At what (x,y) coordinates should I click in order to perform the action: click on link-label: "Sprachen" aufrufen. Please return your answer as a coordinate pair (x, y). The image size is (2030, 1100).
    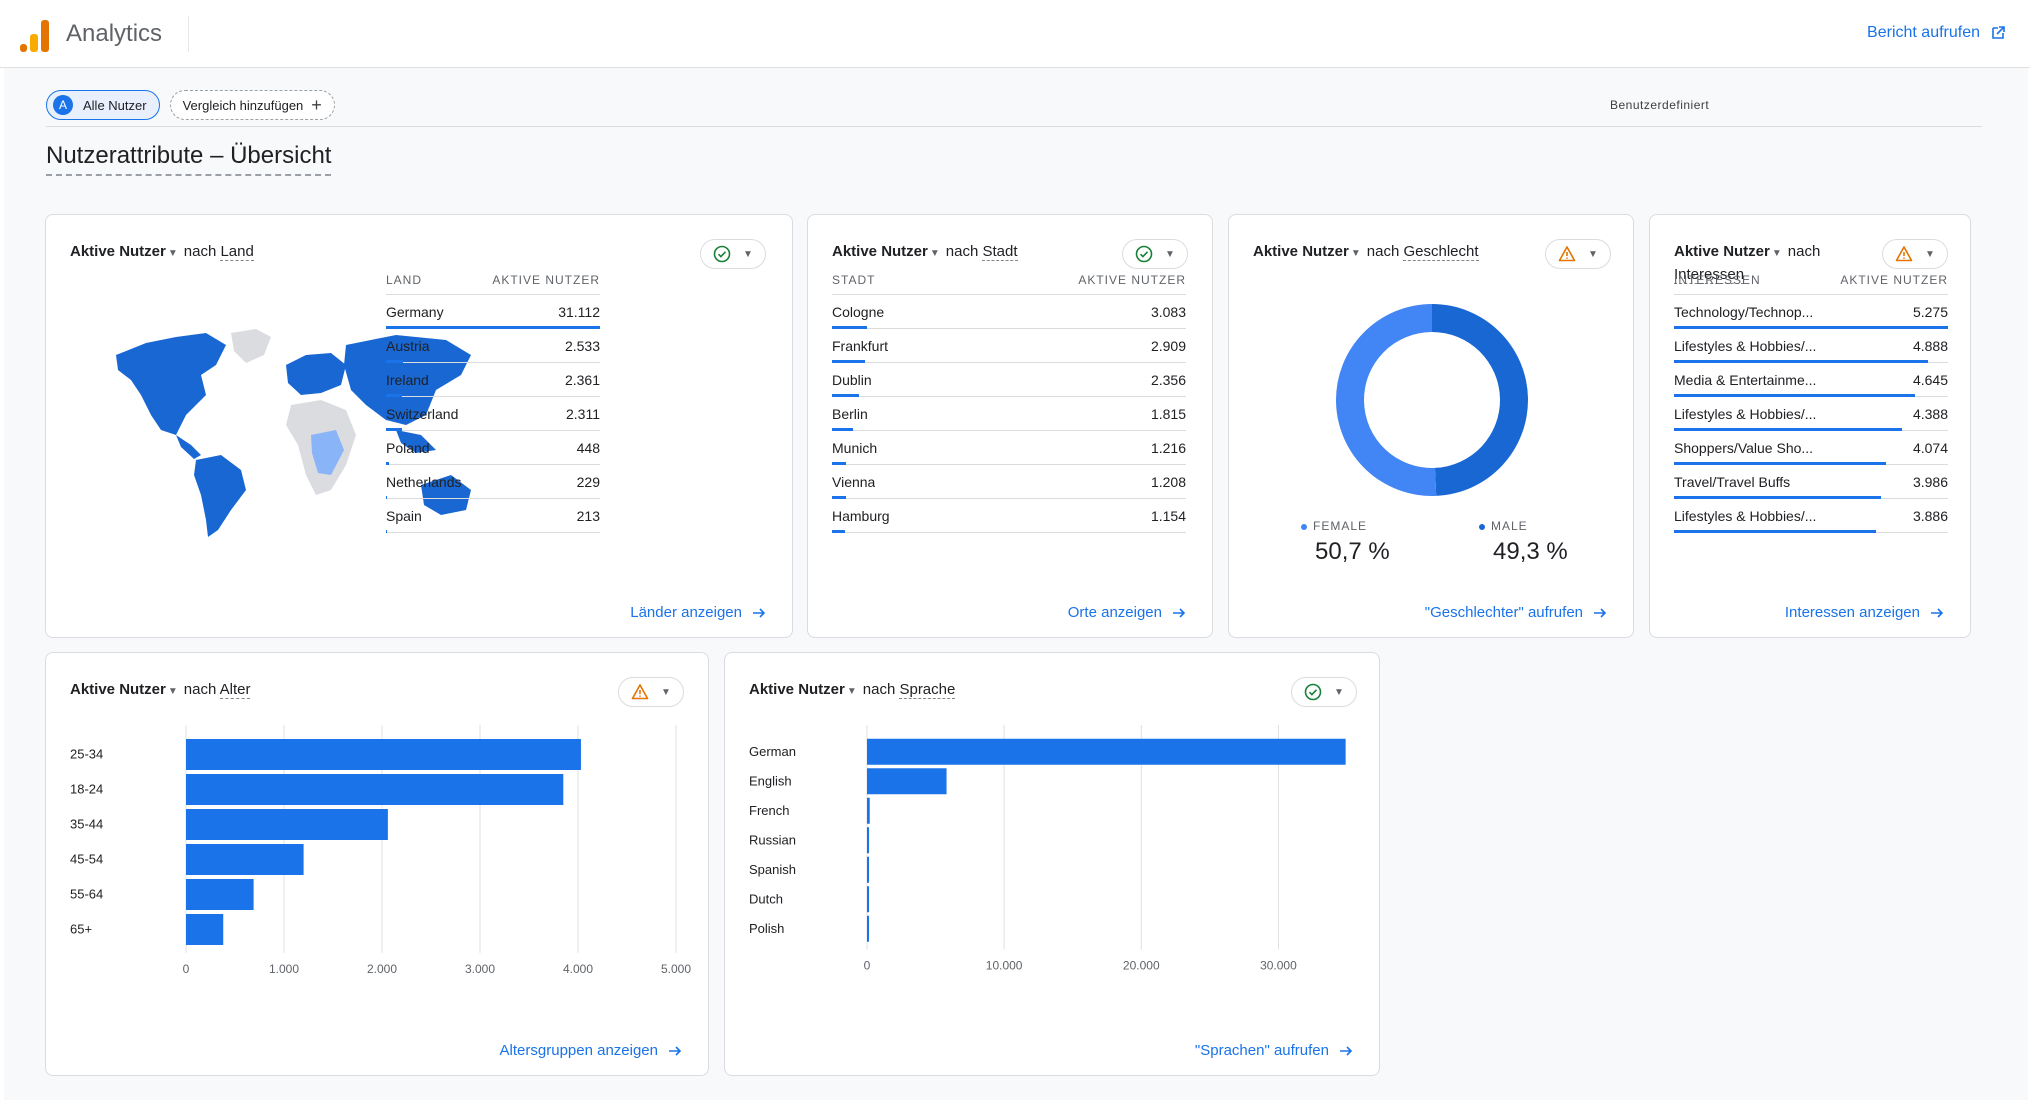
    Looking at the image, I should click on (1261, 1050).